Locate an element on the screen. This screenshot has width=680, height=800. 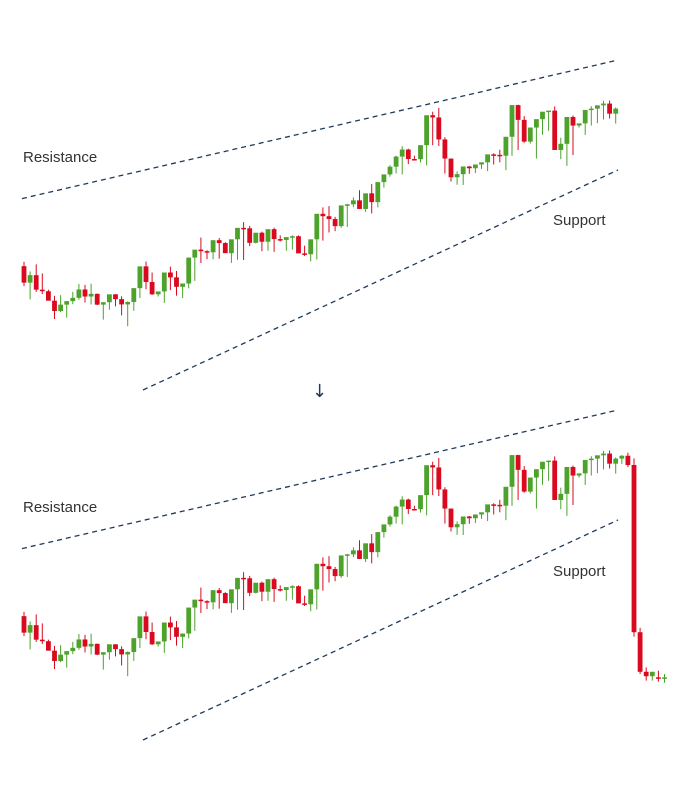
down-arrow-icon: ↓ is located at coordinates (319, 391).